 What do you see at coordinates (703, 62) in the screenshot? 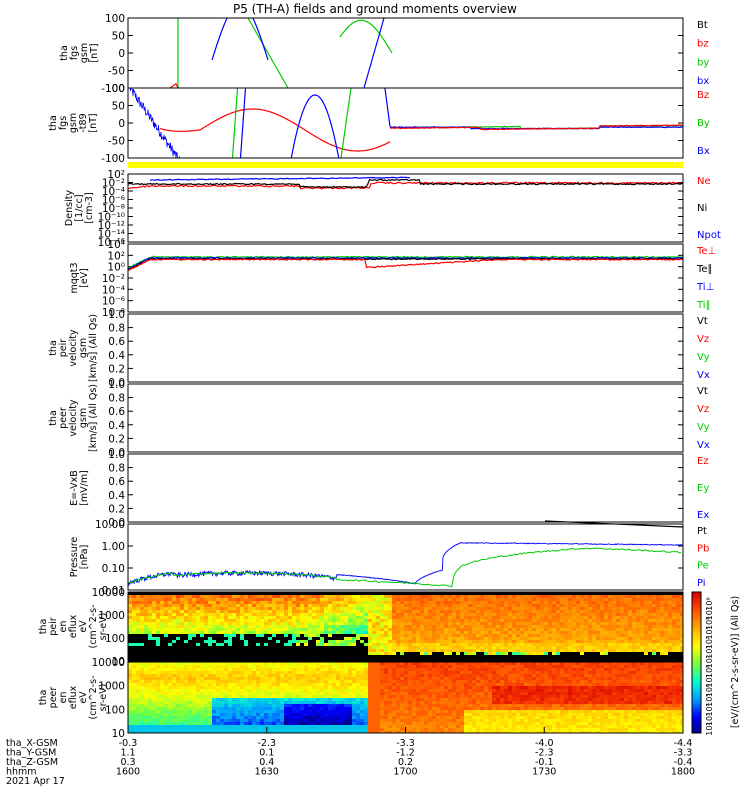
I see `legend-by: by` at bounding box center [703, 62].